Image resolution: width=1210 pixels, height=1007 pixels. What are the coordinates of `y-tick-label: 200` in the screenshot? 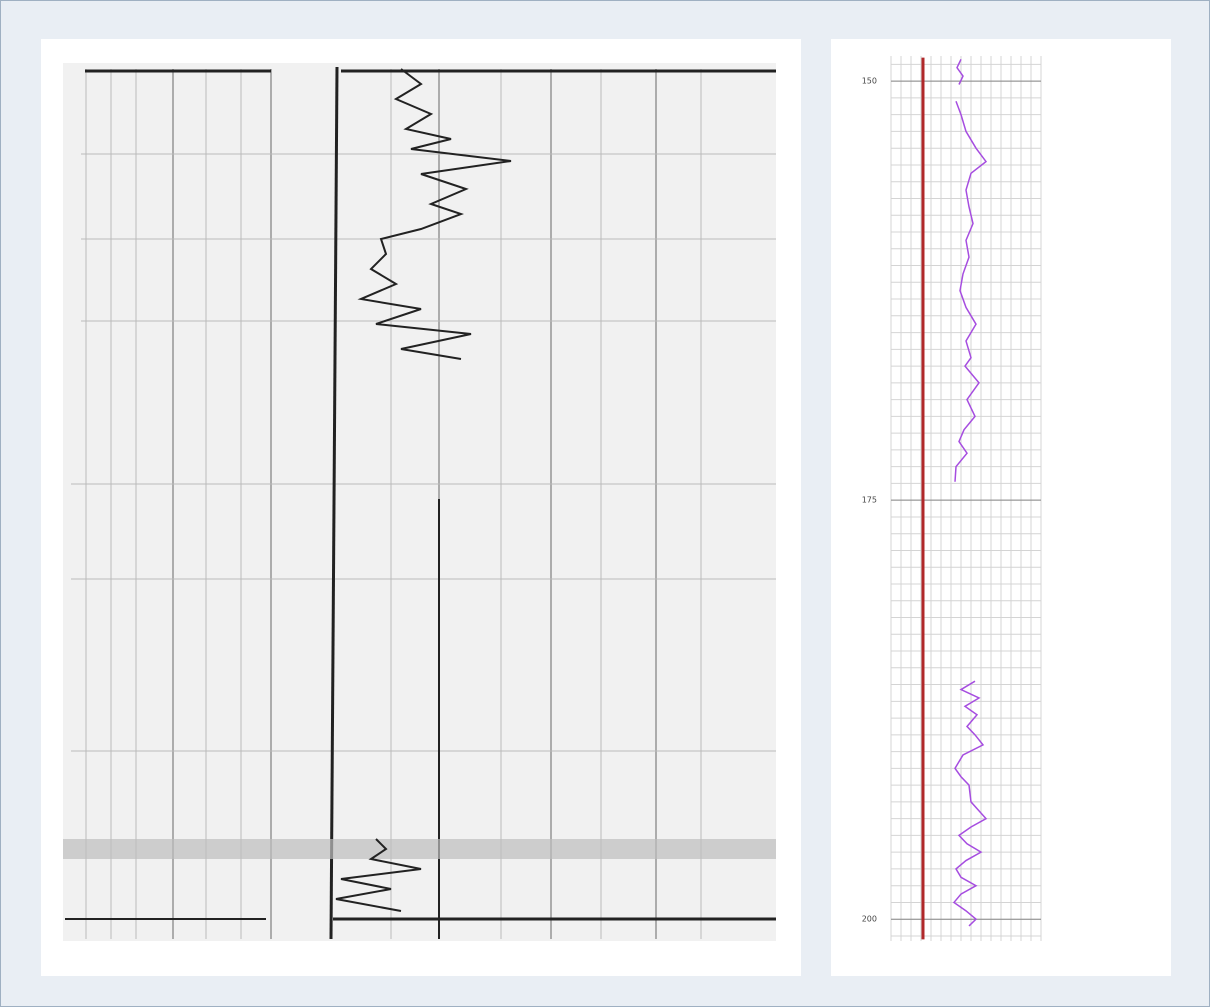 It's located at (869, 919).